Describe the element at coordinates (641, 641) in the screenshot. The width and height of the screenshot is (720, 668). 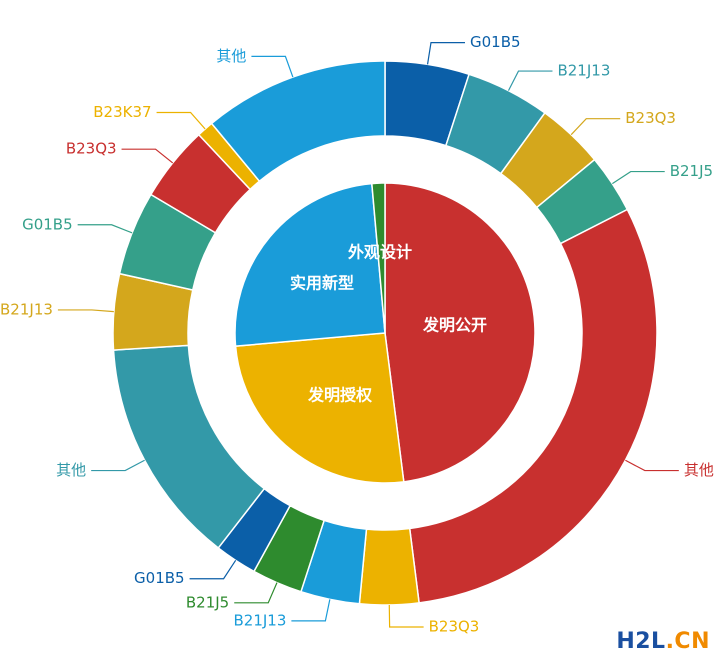
I see `watermark-part1: H2L` at that location.